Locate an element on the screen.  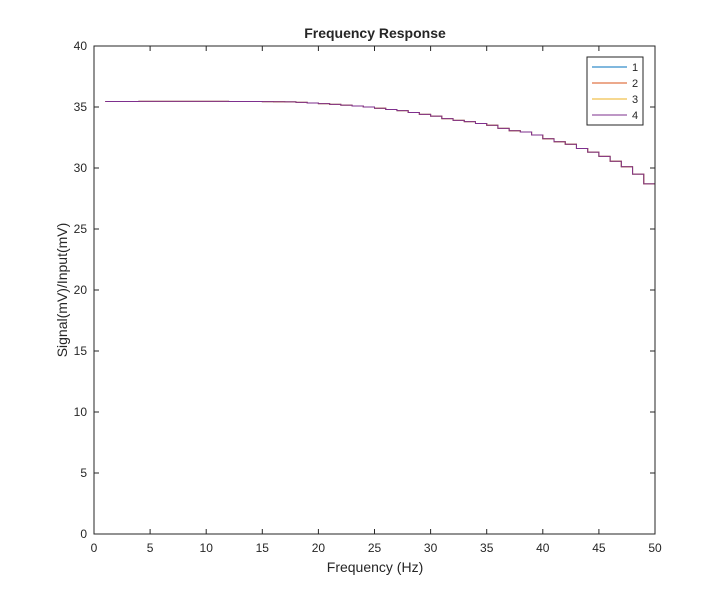
x-tick-label: 40 is located at coordinates (543, 548).